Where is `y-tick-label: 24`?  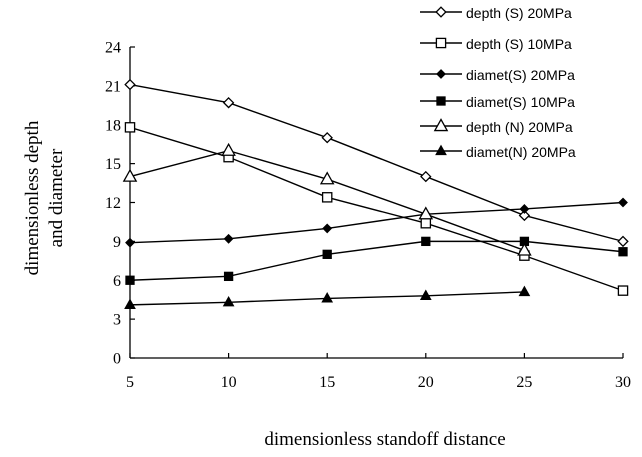 y-tick-label: 24 is located at coordinates (113, 48).